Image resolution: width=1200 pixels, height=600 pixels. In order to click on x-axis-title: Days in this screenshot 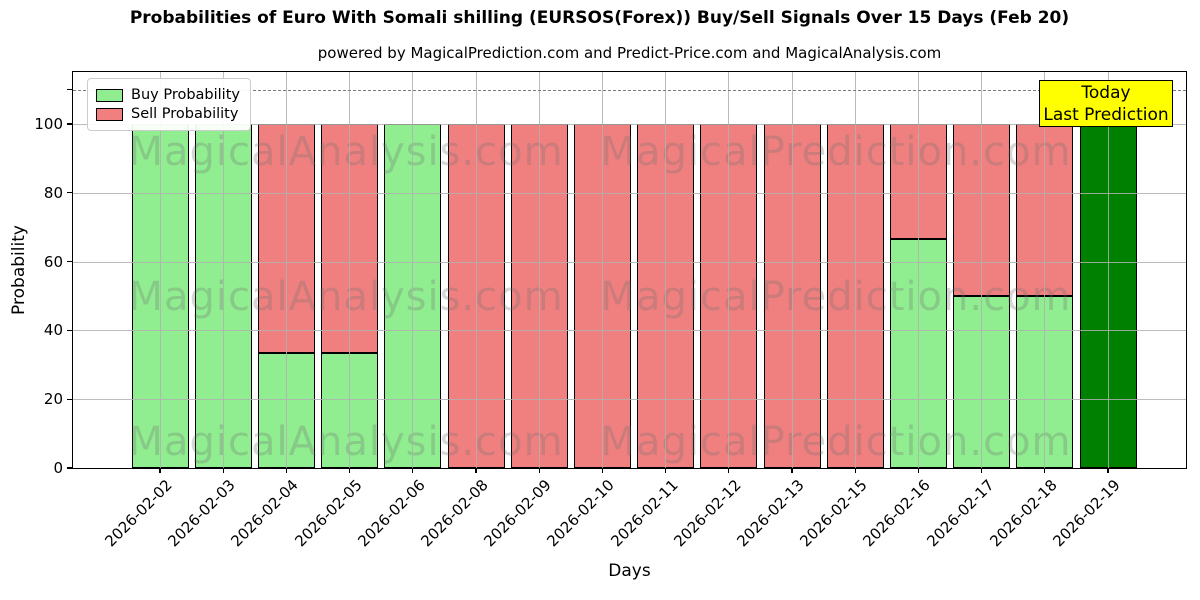, I will do `click(629, 571)`.